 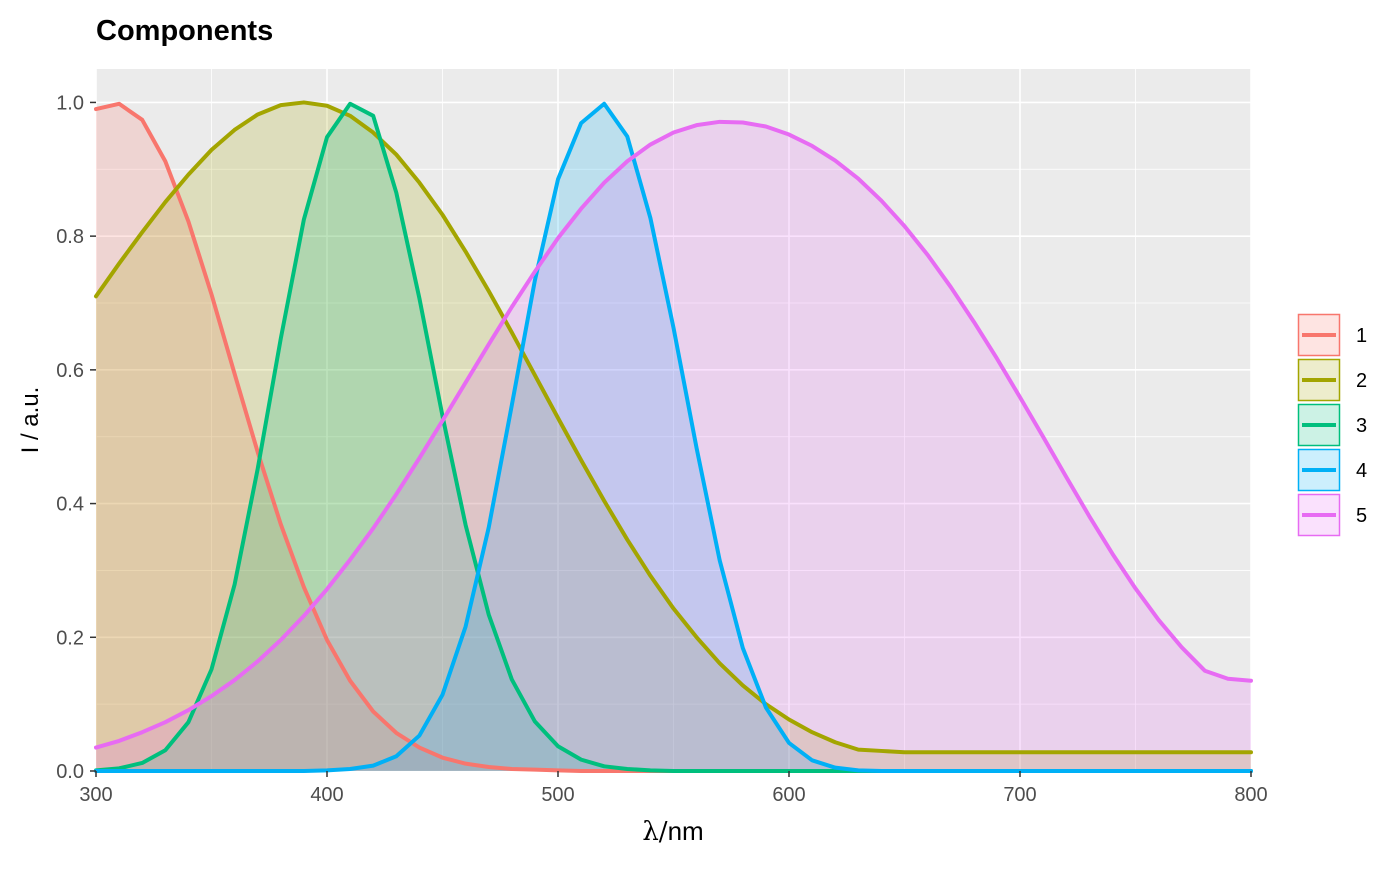 I want to click on y-tick-label: 0.8, so click(x=70, y=237).